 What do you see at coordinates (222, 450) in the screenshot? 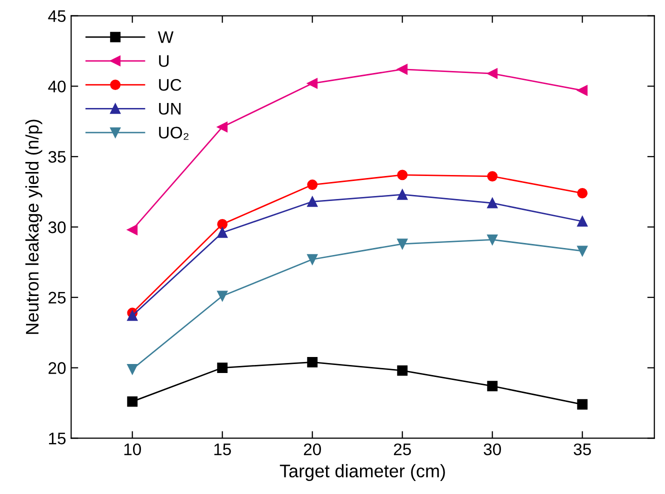
I see `x-tick-label: 15` at bounding box center [222, 450].